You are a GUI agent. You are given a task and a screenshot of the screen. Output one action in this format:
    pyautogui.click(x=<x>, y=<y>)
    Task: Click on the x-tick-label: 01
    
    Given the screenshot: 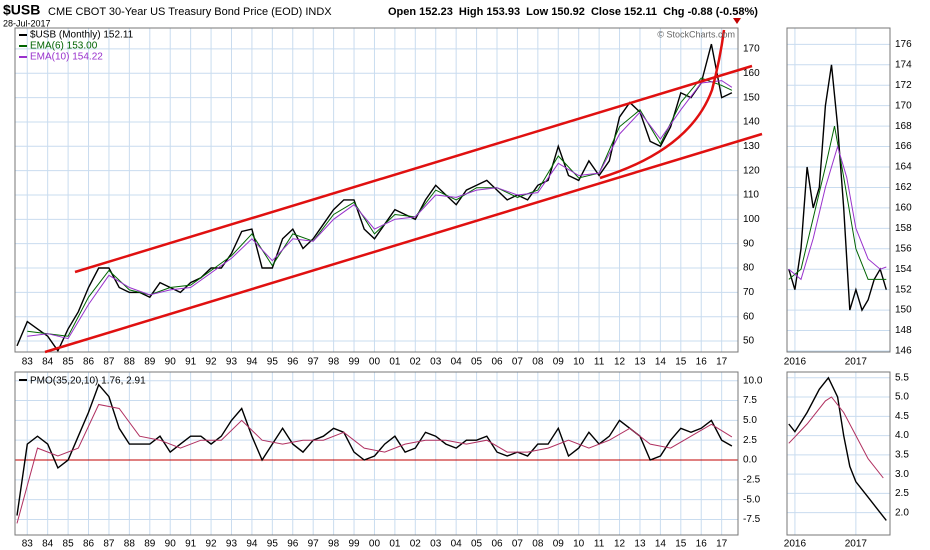 What is the action you would take?
    pyautogui.click(x=395, y=544)
    